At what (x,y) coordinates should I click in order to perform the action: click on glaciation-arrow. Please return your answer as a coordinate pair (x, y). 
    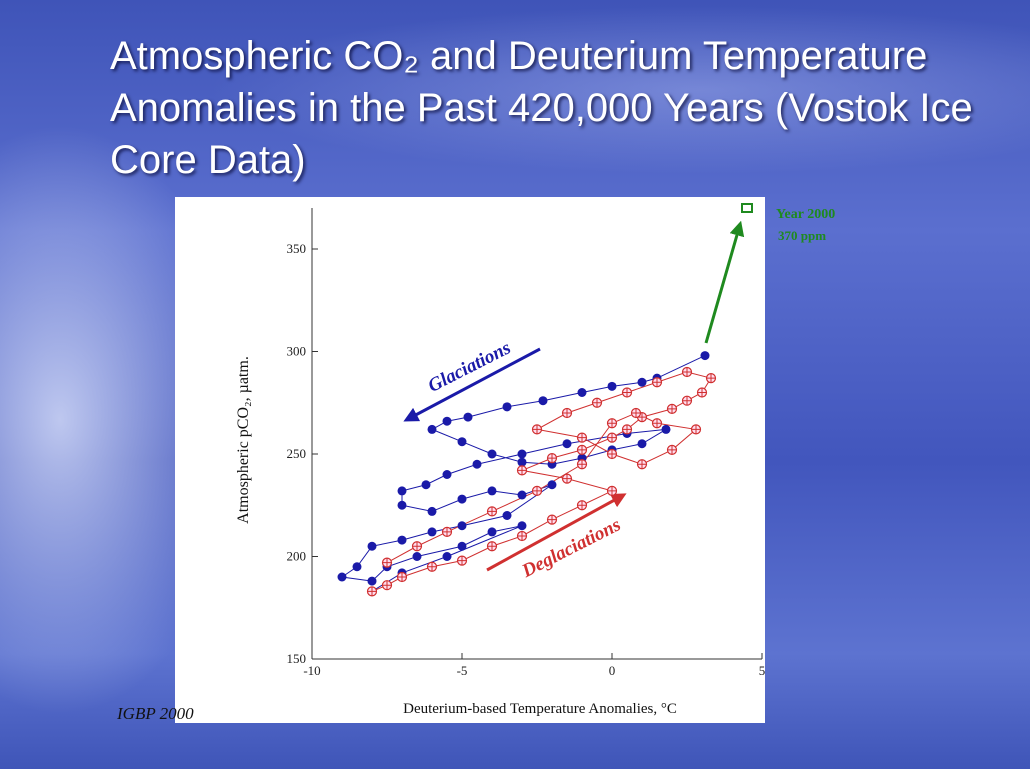
    Looking at the image, I should click on (472, 384).